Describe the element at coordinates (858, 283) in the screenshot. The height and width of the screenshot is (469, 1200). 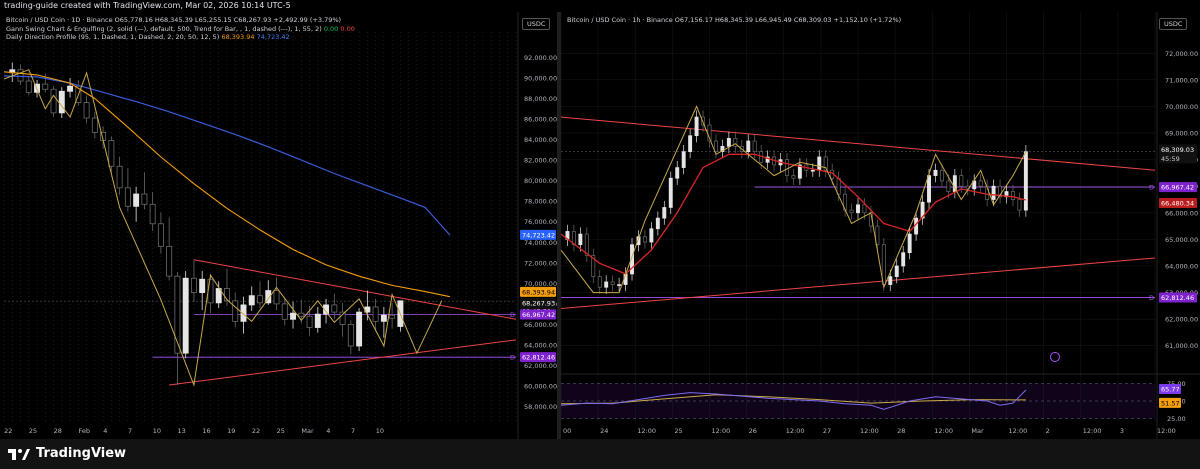
I see `trendline-lower` at that location.